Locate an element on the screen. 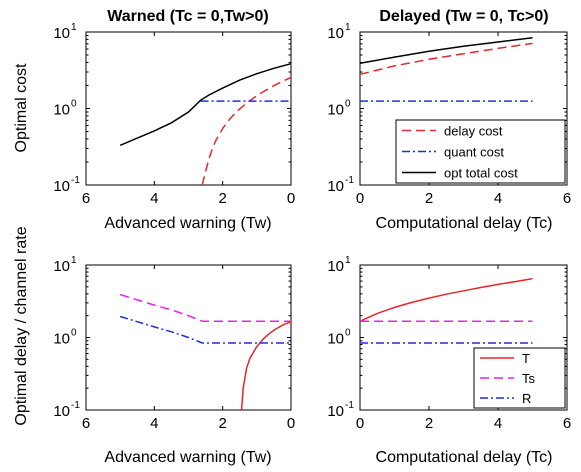 The height and width of the screenshot is (472, 581). panel-title: Delayed (Tw = 0, Tc>0) is located at coordinates (463, 16).